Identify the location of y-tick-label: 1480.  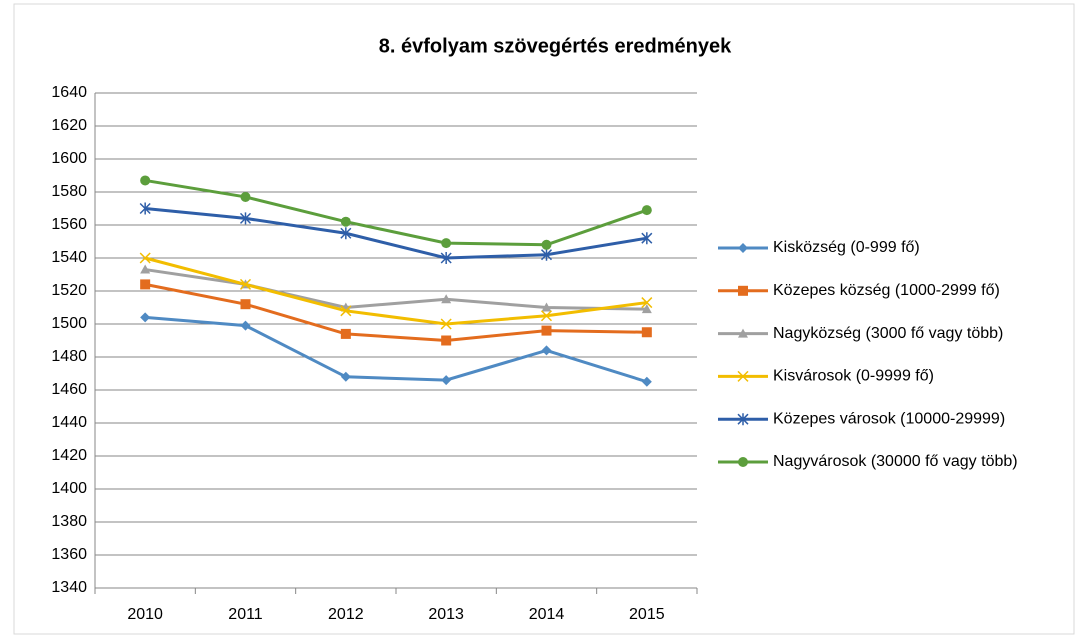
(69, 356).